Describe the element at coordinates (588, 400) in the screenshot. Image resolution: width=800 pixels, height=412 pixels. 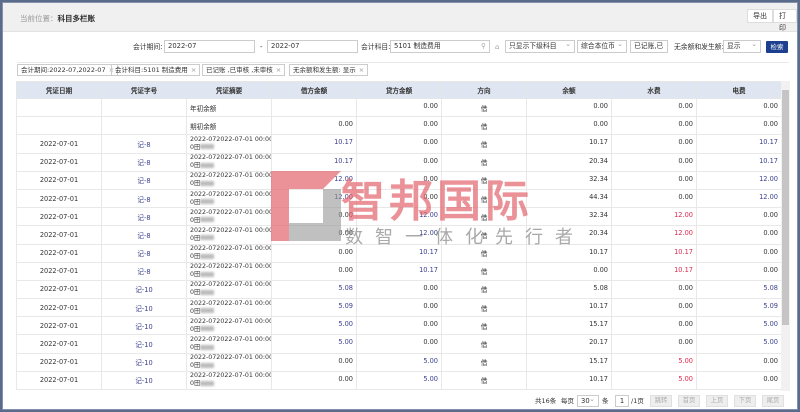
I see `per-page-select: 30` at that location.